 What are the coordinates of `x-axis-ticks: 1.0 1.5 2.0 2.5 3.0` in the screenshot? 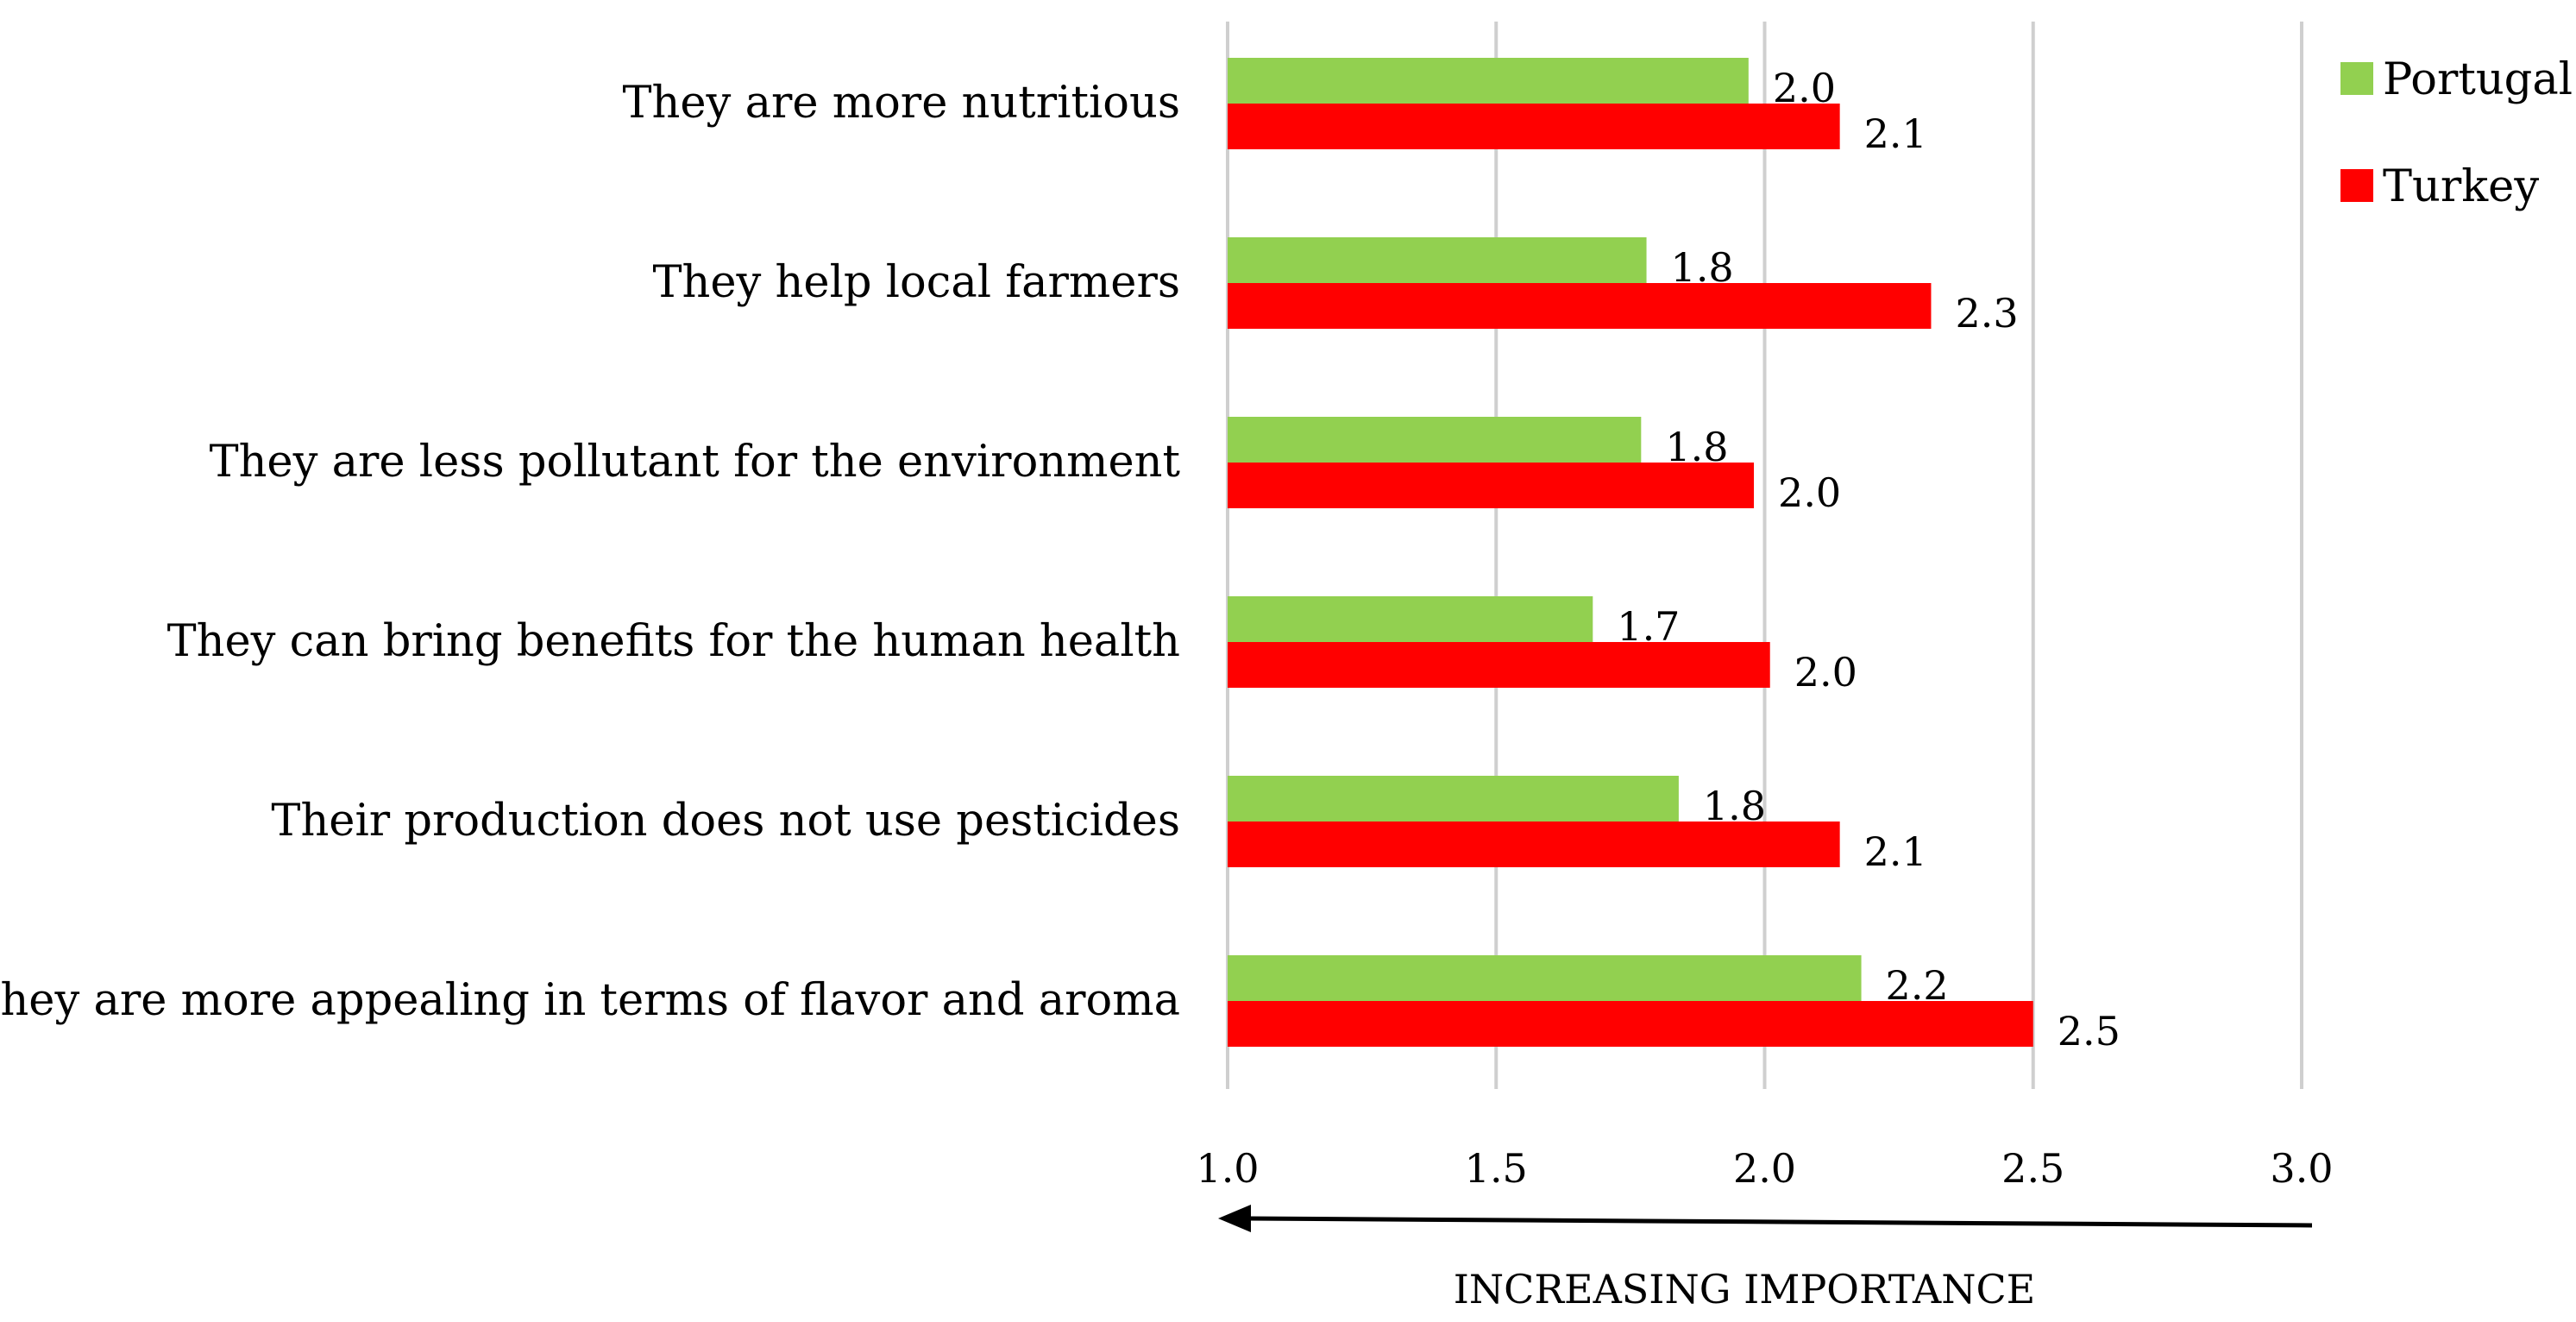 It's located at (1764, 1168).